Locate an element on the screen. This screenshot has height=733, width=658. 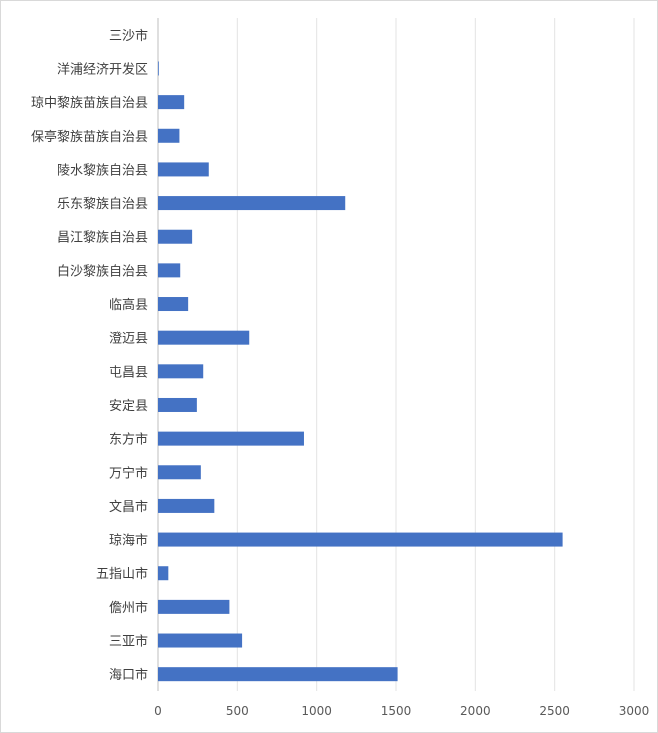
x-tick-label-500: 500 is located at coordinates (237, 711).